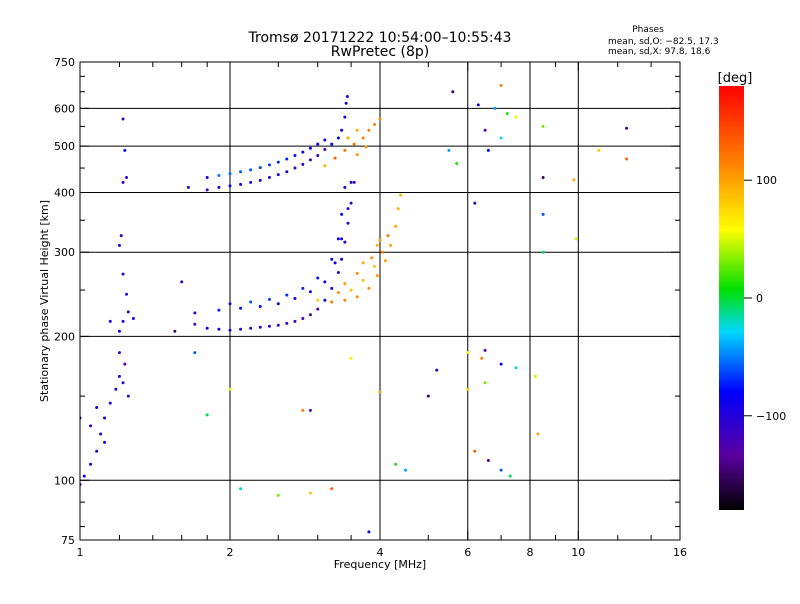 Image resolution: width=800 pixels, height=604 pixels. Describe the element at coordinates (731, 298) in the screenshot. I see `colorbar-gradient` at that location.